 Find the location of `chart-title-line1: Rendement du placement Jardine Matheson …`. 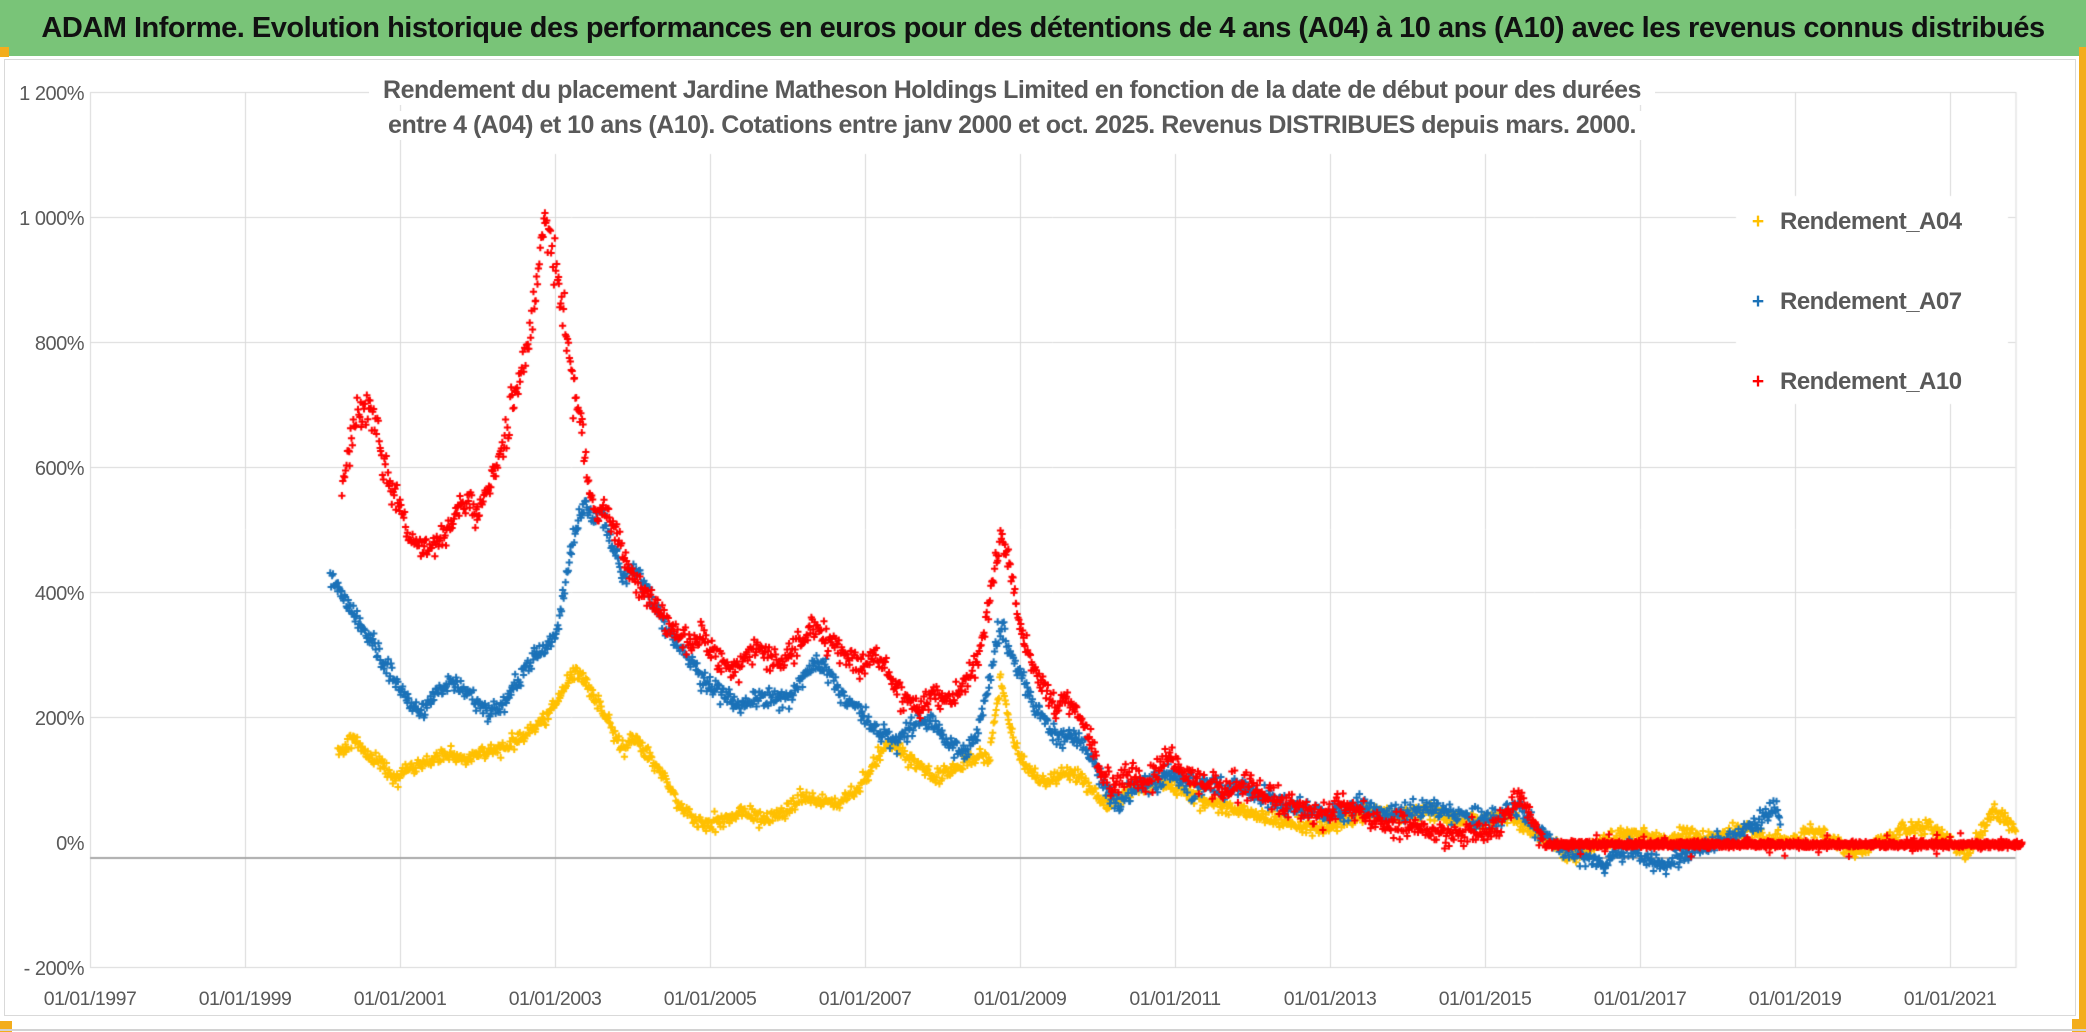

chart-title-line1: Rendement du placement Jardine Matheson … is located at coordinates (1012, 90).